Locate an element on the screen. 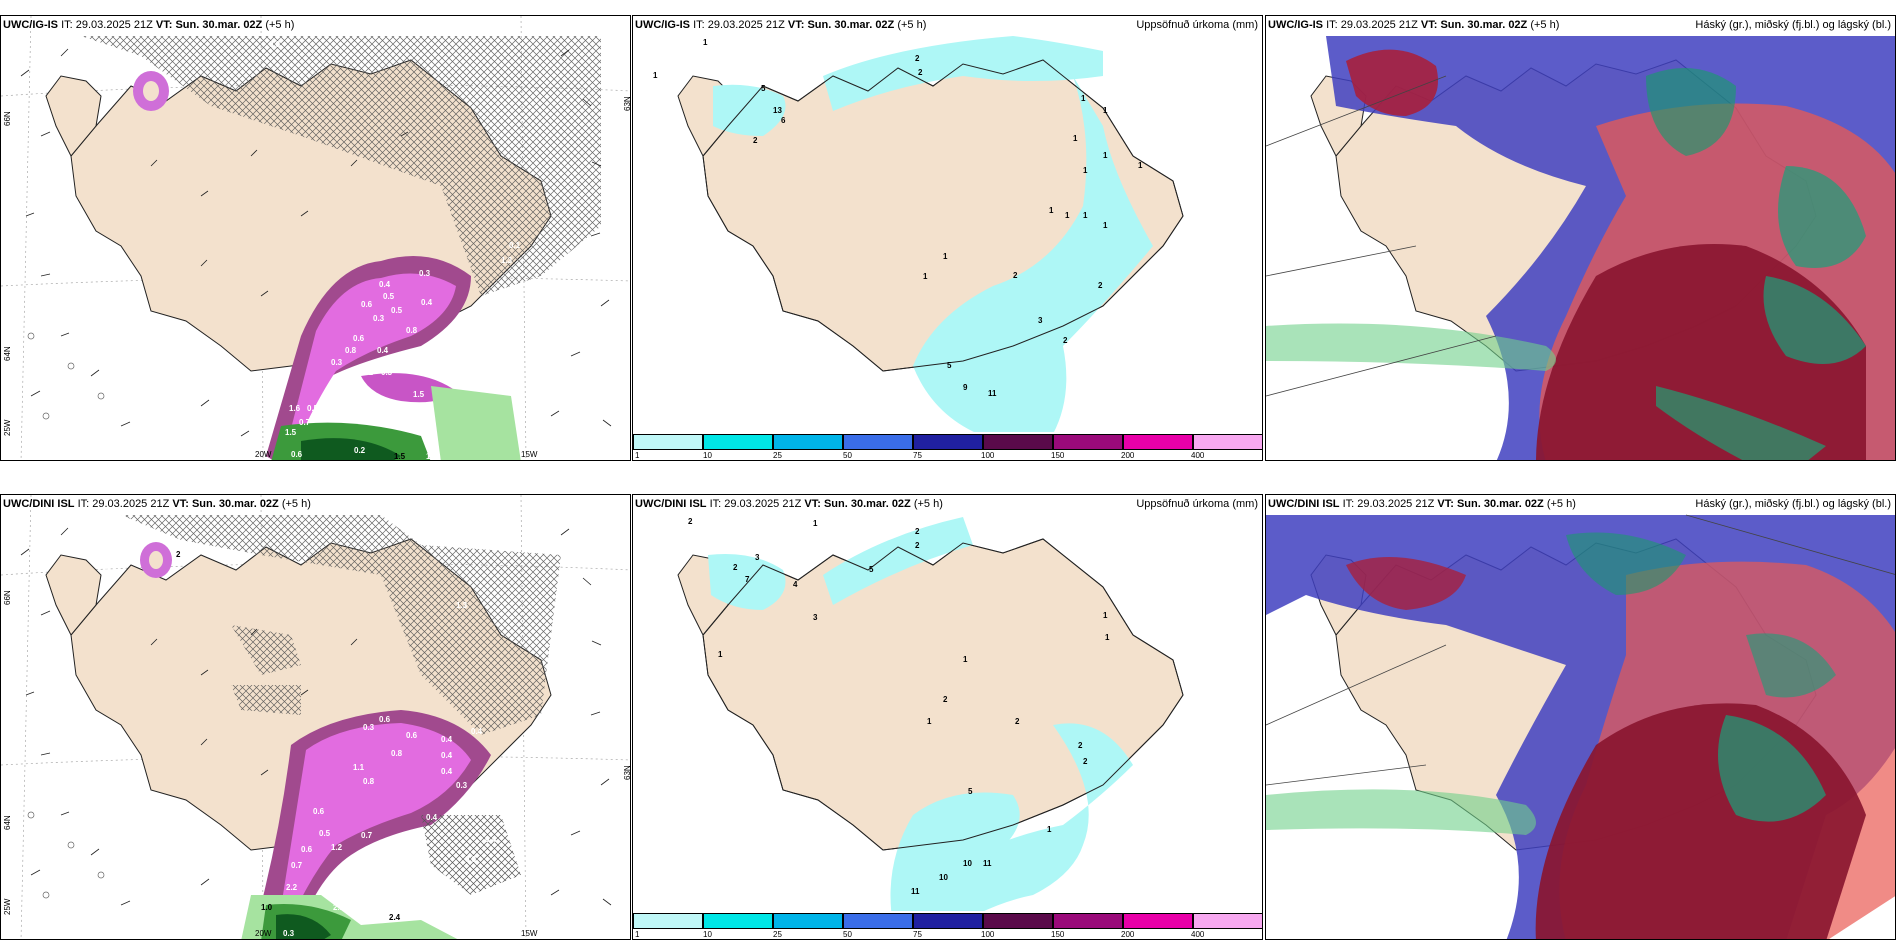 The height and width of the screenshot is (950, 1900). colorbar: 1 10 25 50 75 100 150 200 400 is located at coordinates (947, 925).